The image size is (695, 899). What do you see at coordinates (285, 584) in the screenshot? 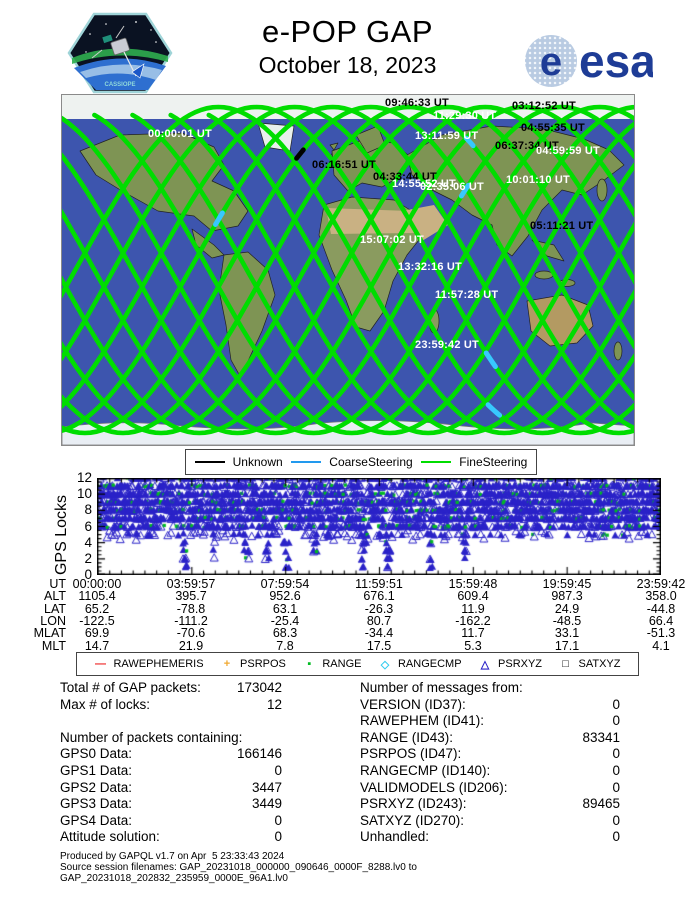
I see `axis-value: 07:59:54` at bounding box center [285, 584].